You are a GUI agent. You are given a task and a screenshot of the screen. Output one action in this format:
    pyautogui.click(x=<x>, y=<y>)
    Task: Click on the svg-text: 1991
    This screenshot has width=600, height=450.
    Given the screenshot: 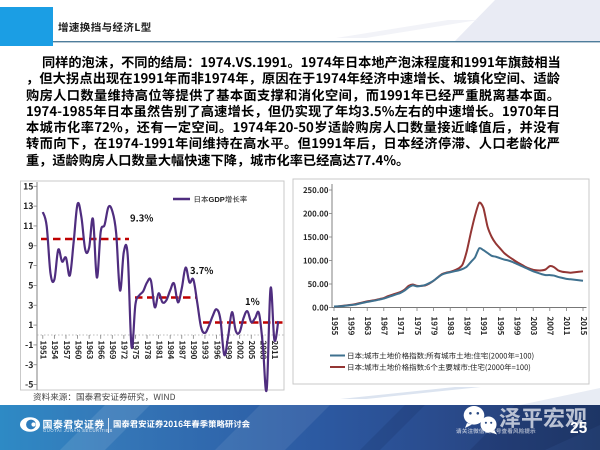 What is the action you would take?
    pyautogui.click(x=483, y=326)
    